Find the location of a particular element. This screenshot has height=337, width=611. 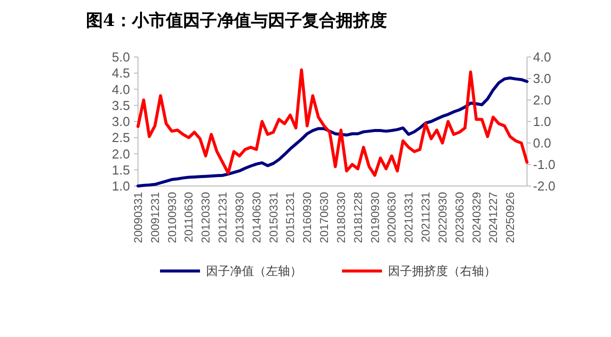

y2-tick-label: 4.0 is located at coordinates (542, 57).